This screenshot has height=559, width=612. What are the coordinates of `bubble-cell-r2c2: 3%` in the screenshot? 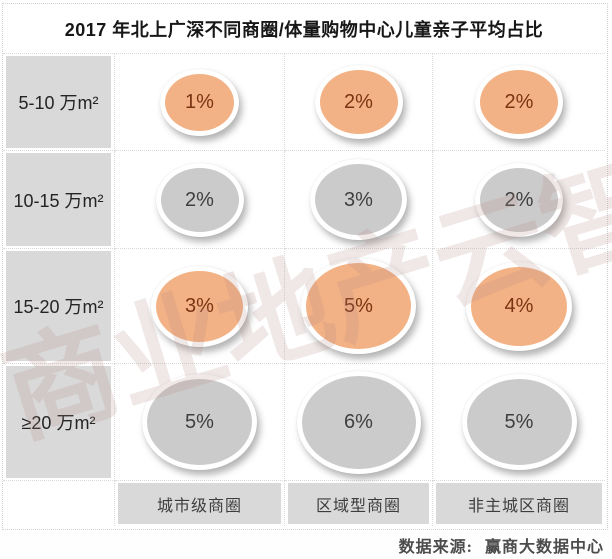 It's located at (359, 200).